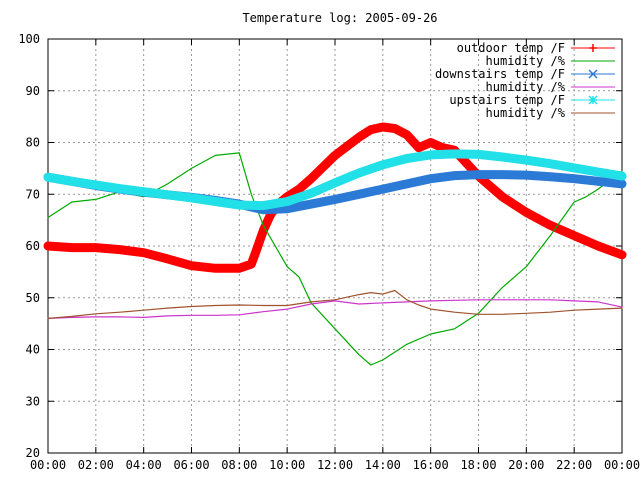  Describe the element at coordinates (33, 246) in the screenshot. I see `y-tick-label: 60` at that location.